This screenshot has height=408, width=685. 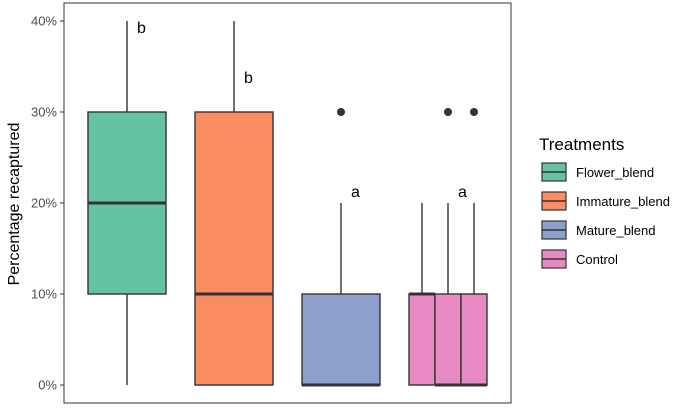 What do you see at coordinates (616, 230) in the screenshot?
I see `legend-label: Mature_blend` at bounding box center [616, 230].